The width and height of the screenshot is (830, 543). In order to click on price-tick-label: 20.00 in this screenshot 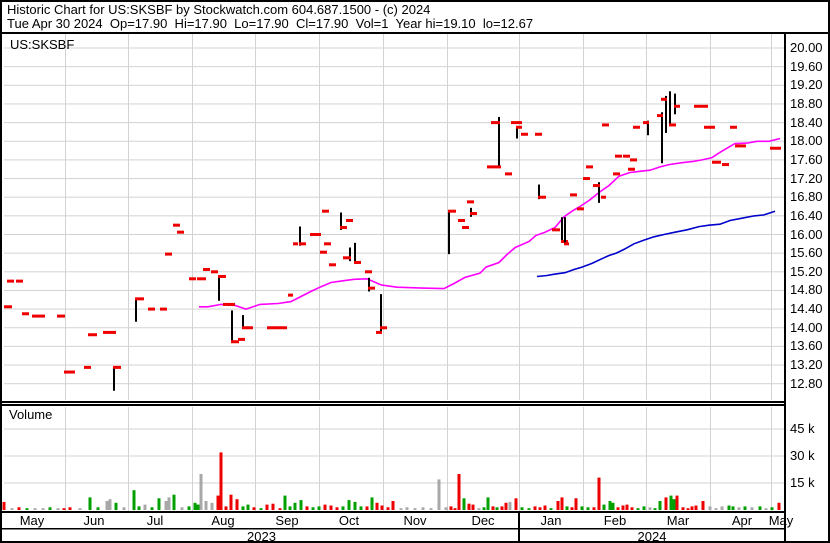, I will do `click(806, 47)`.